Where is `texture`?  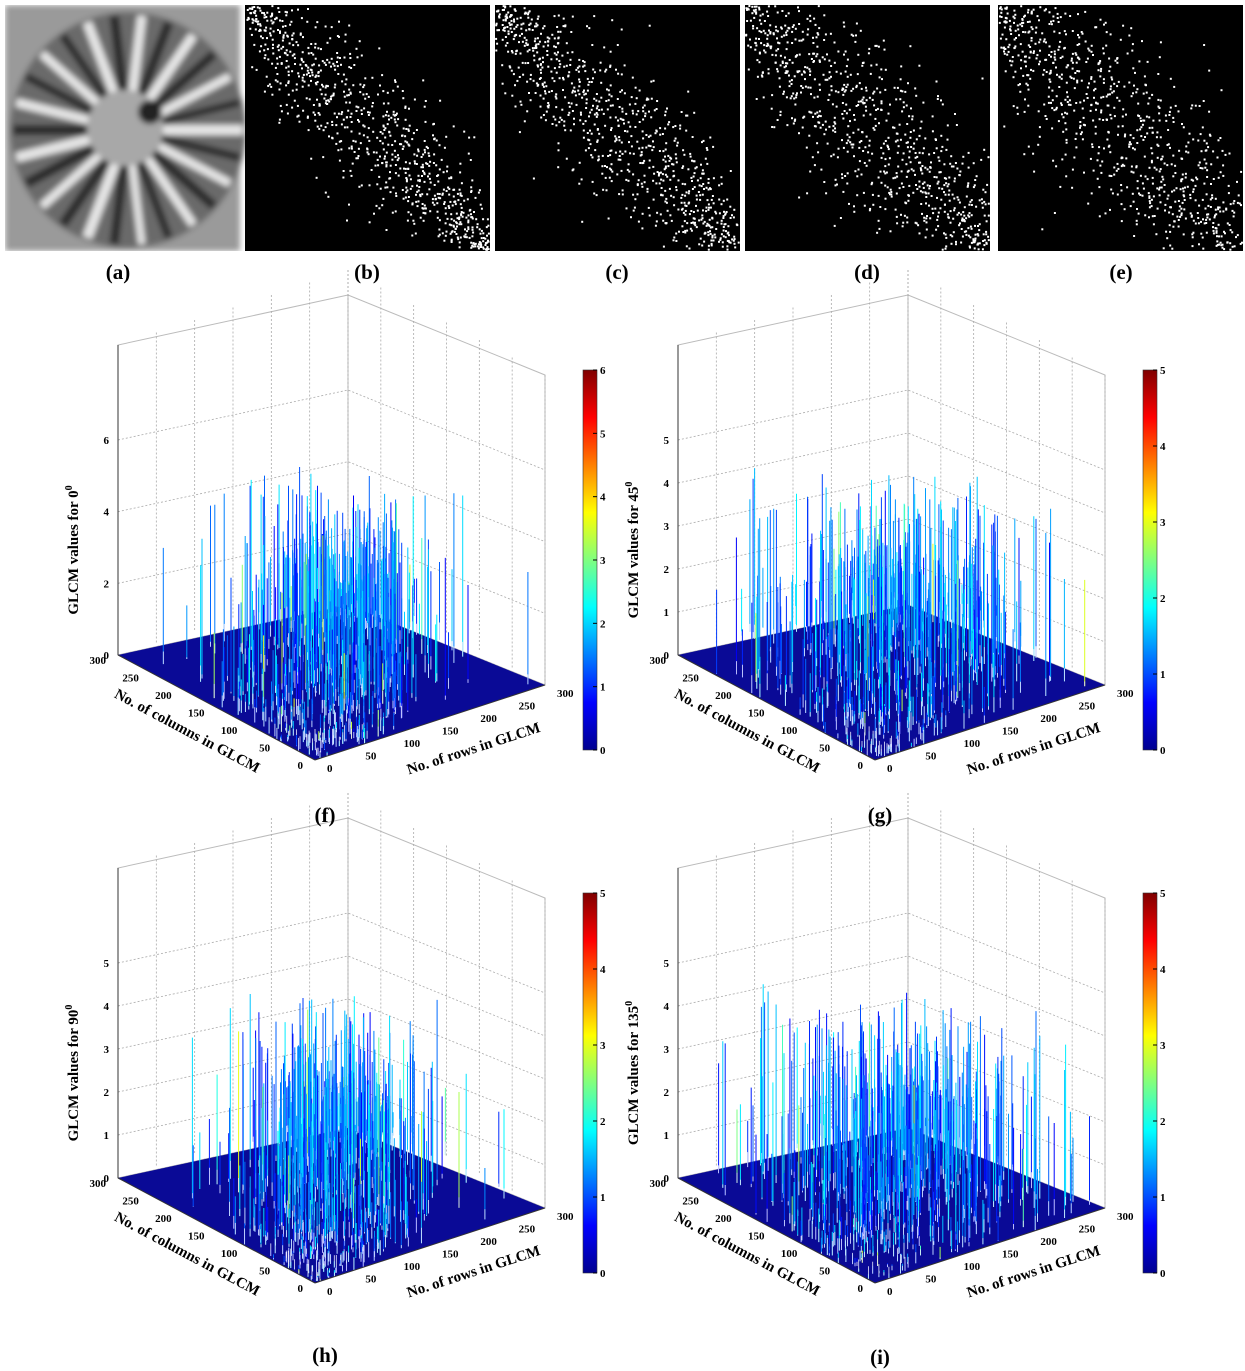
texture is located at coordinates (125, 128).